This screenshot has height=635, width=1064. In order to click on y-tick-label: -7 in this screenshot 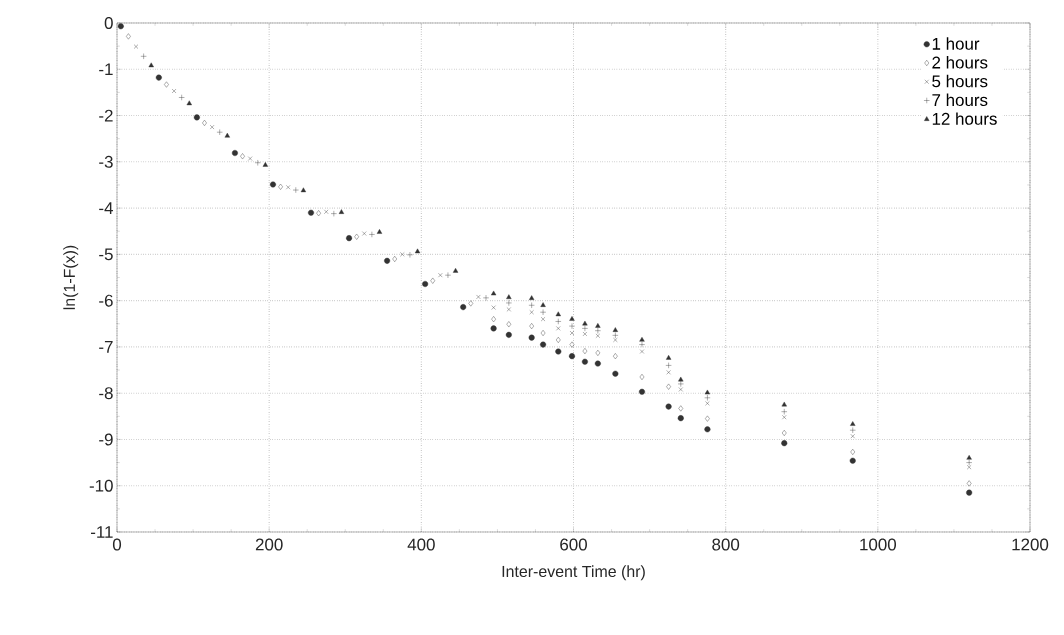, I will do `click(106, 347)`.